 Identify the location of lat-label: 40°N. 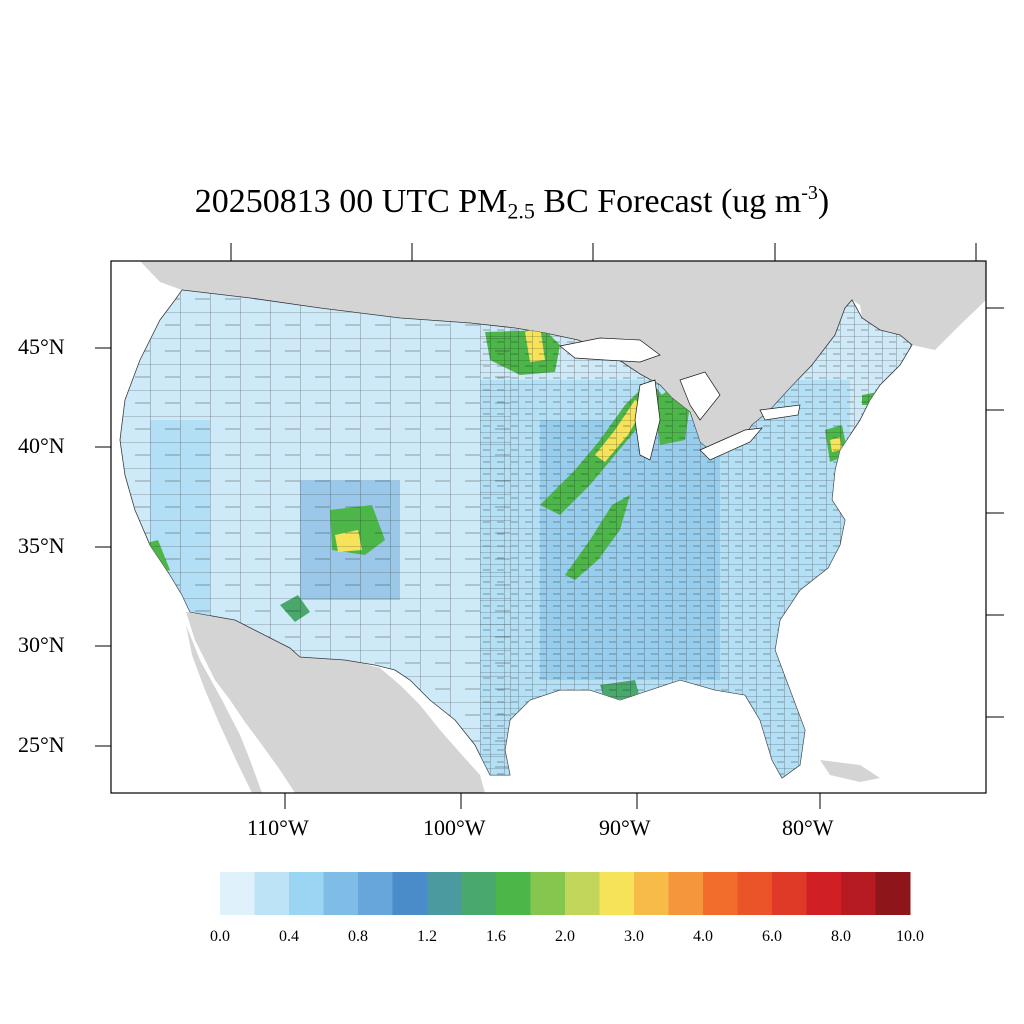
(41, 445).